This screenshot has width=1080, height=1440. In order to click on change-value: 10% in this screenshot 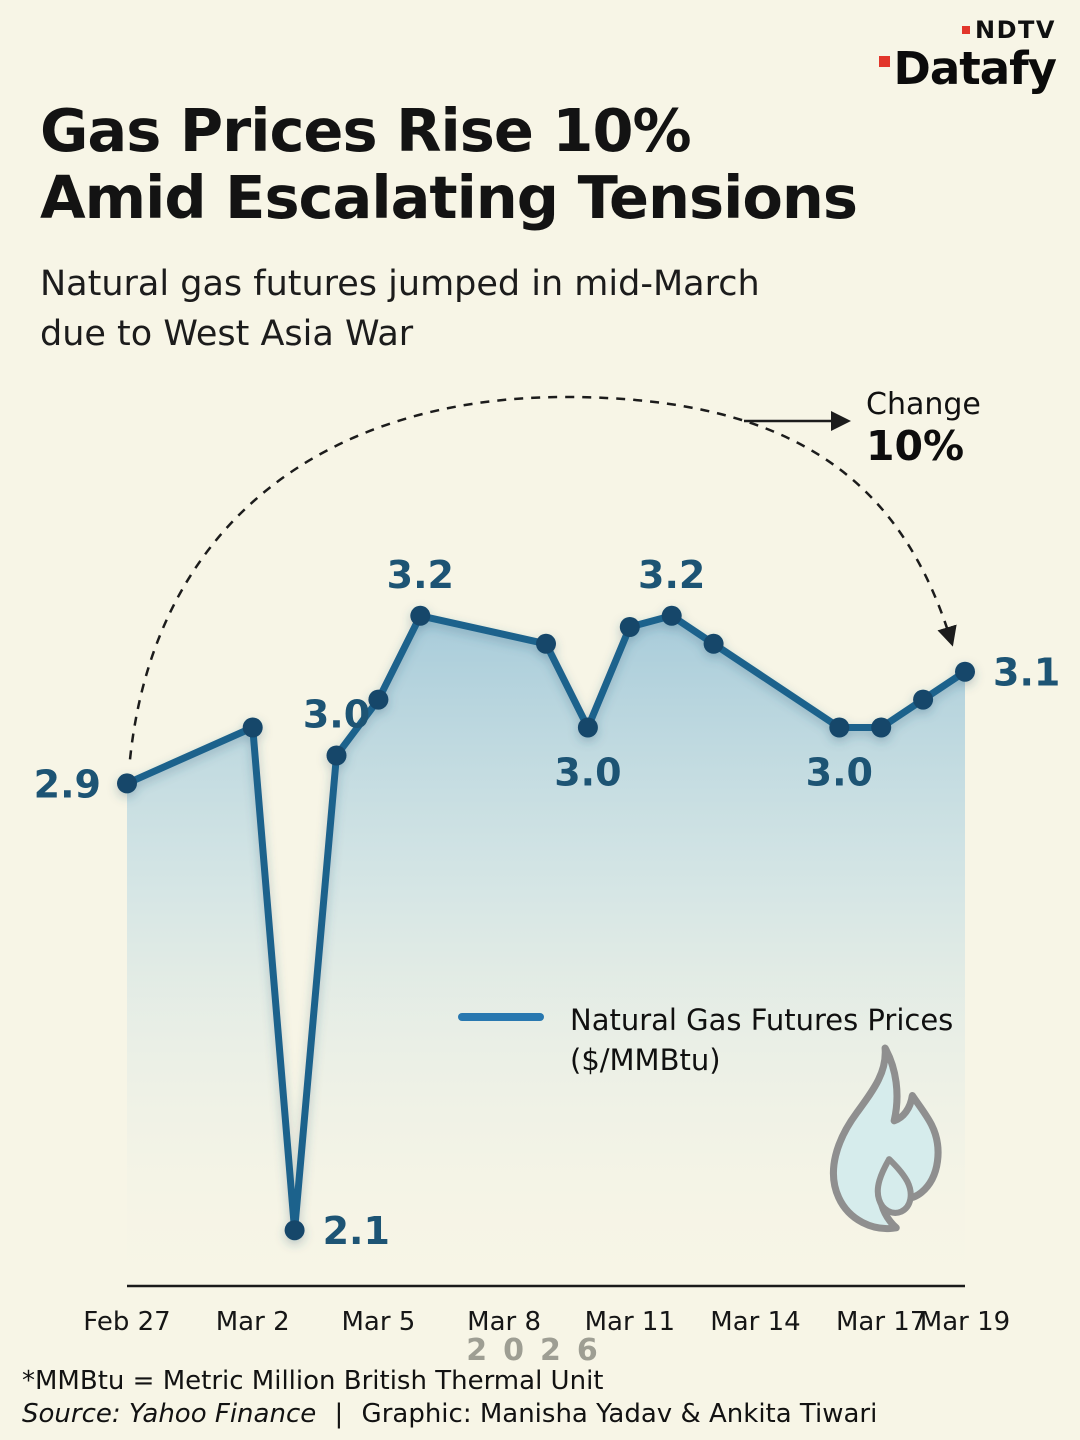, I will do `click(915, 446)`.